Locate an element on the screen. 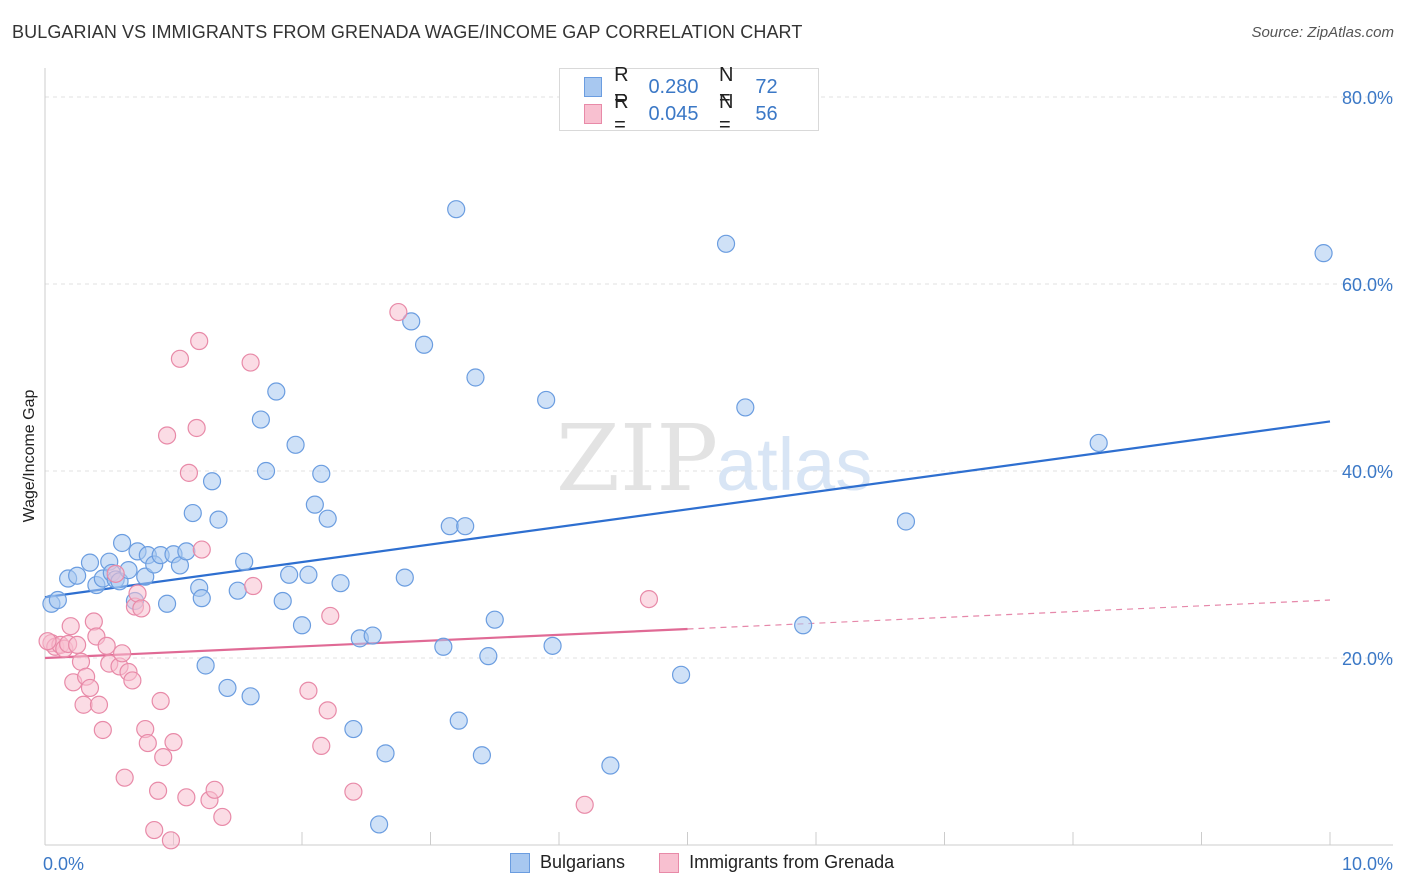 This screenshot has width=1406, height=892. trendline-grenada-extension is located at coordinates (1009, 614).